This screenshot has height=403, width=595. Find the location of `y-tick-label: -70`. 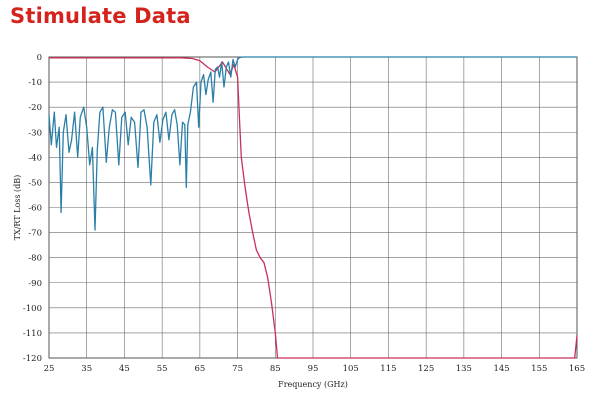

y-tick-label: -70 is located at coordinates (35, 234).